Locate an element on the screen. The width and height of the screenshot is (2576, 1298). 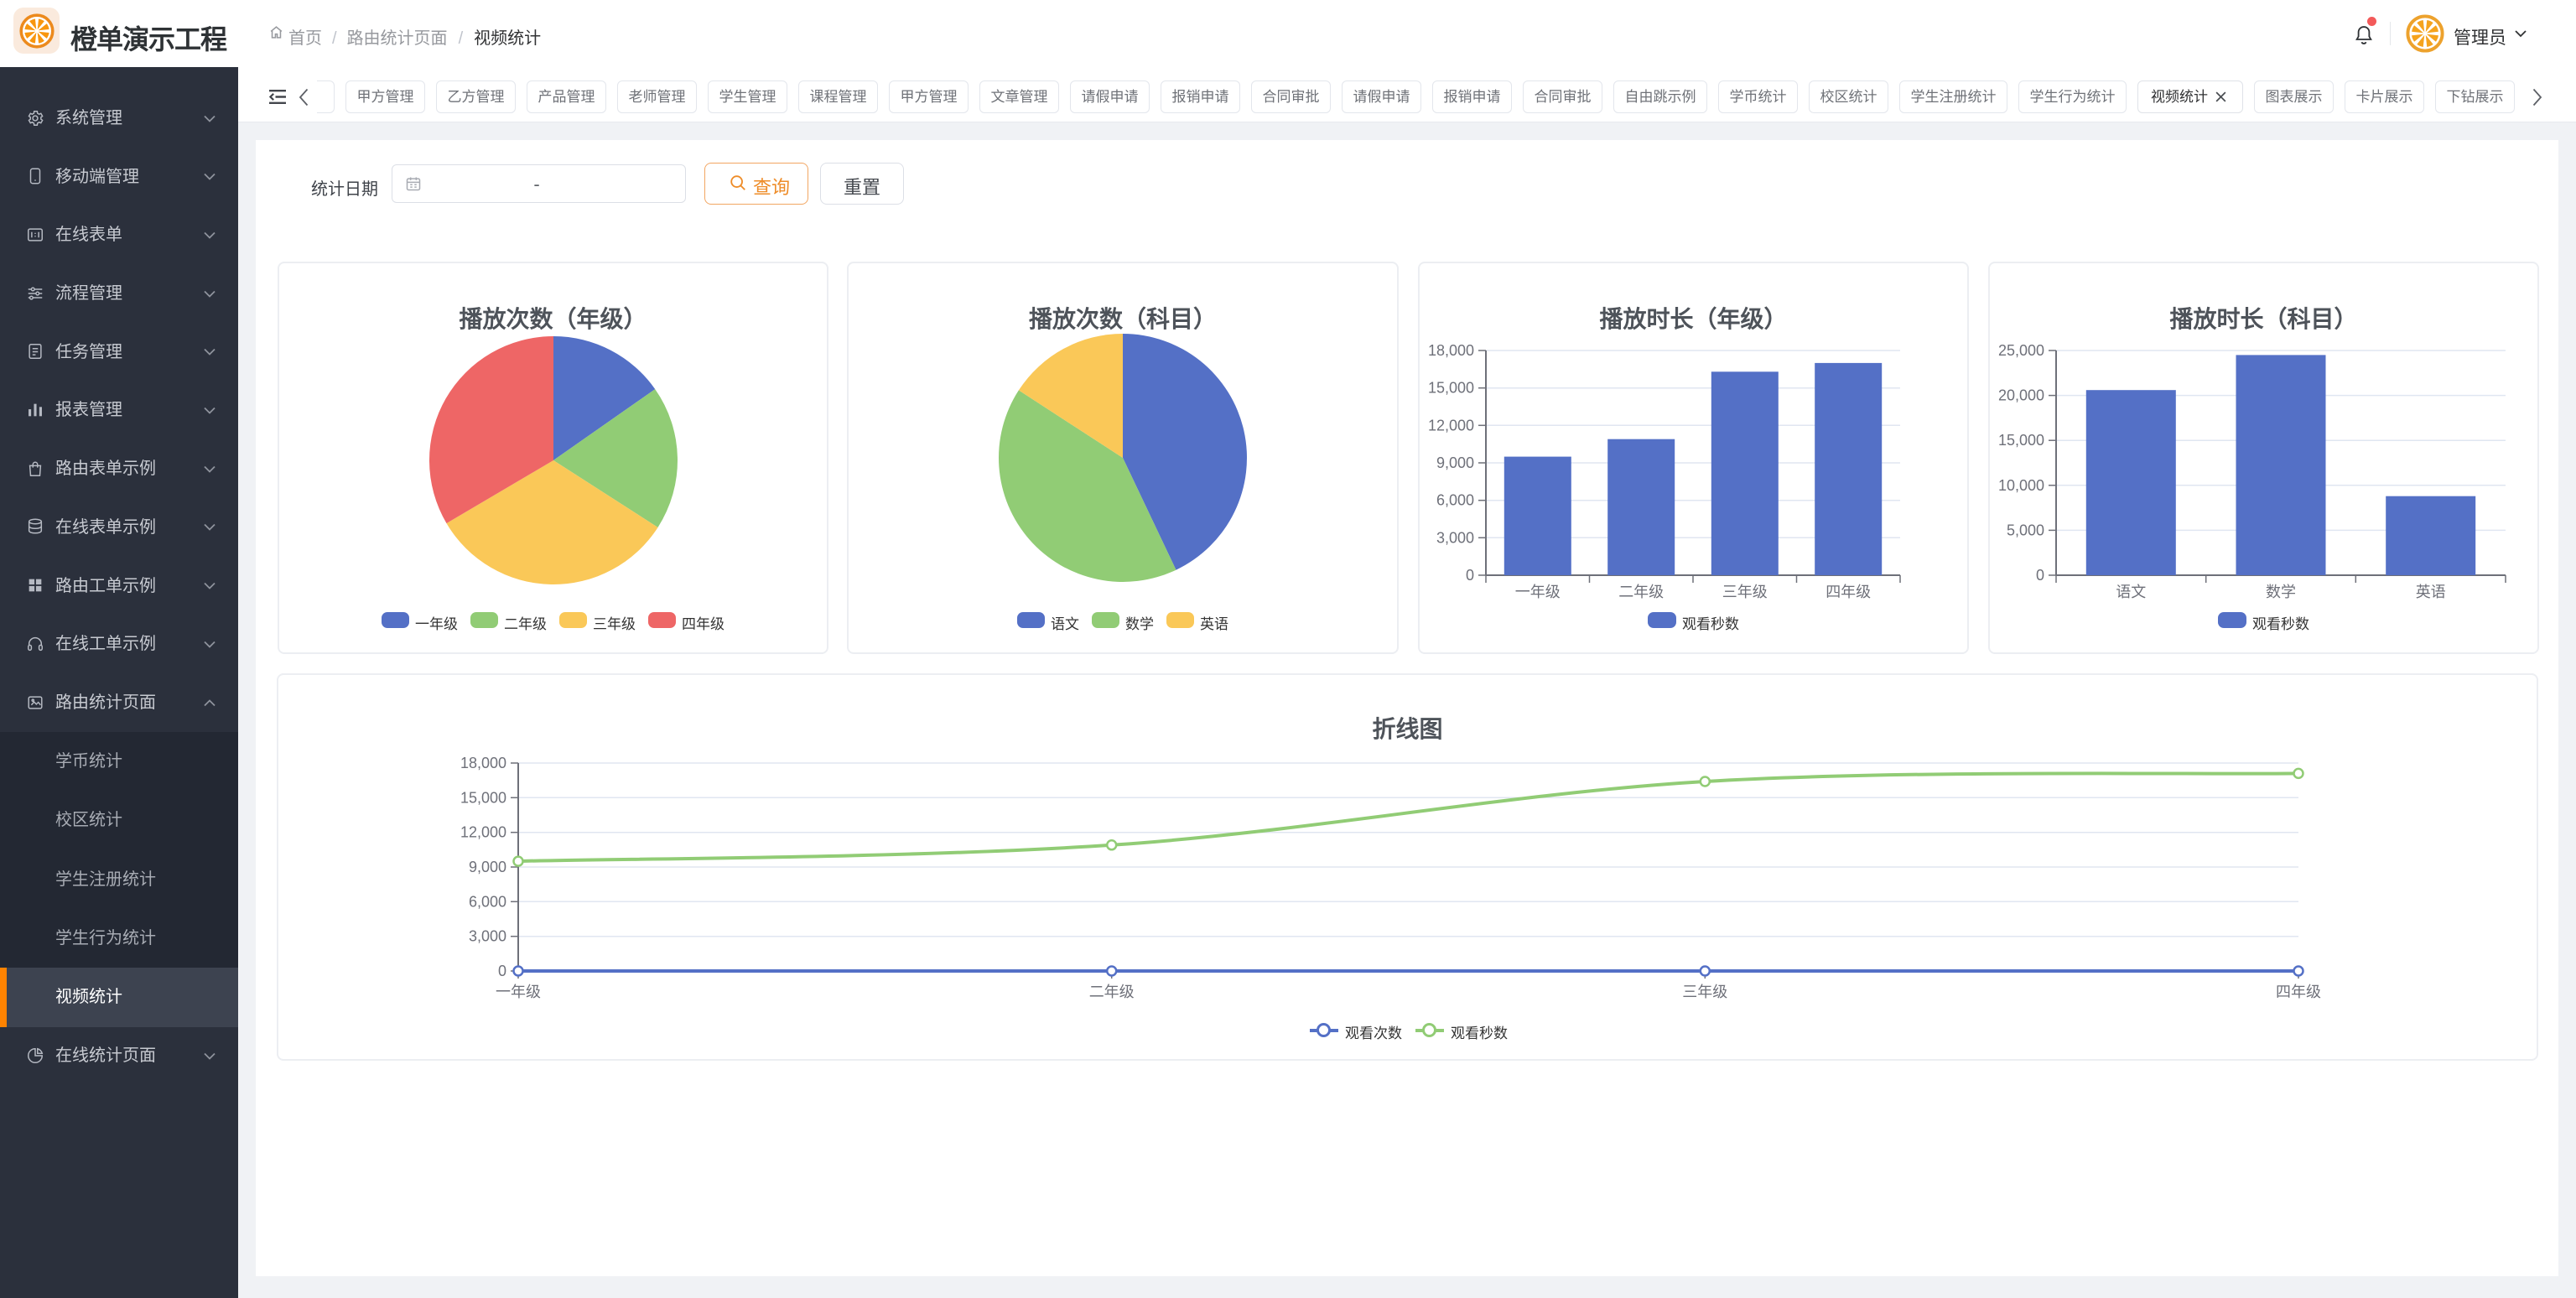
svg-text: 20,000 is located at coordinates (2021, 395).